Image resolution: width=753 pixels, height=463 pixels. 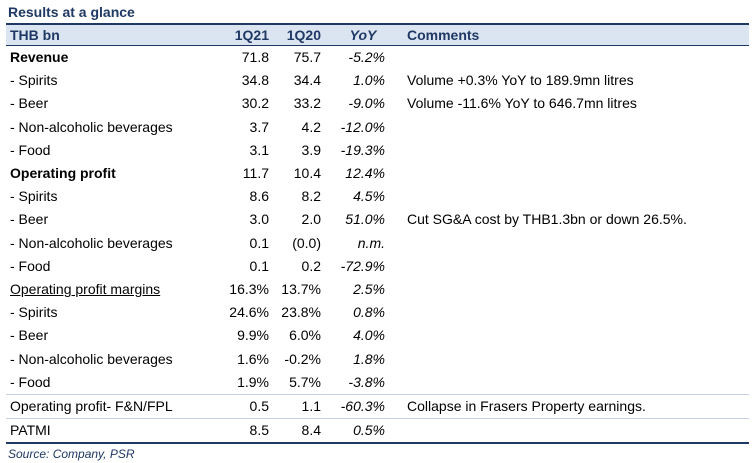 What do you see at coordinates (299, 407) in the screenshot?
I see `value-1q20: 1.1` at bounding box center [299, 407].